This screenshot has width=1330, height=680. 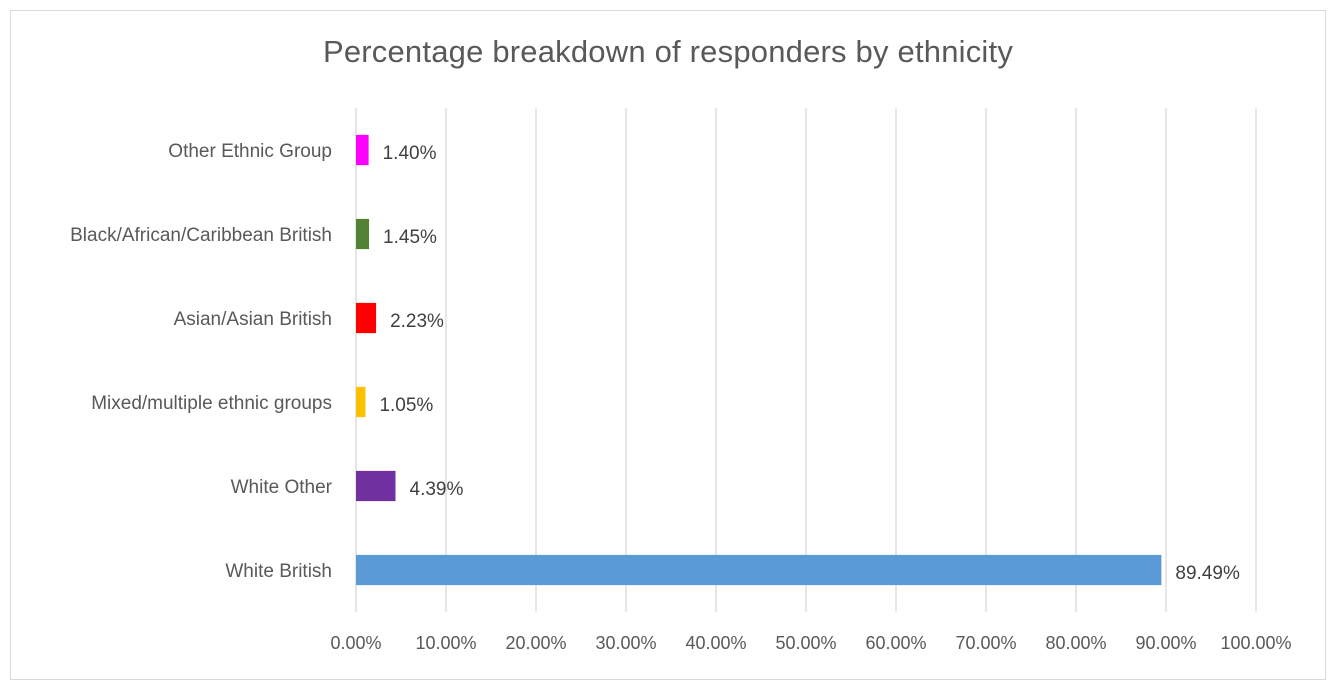 What do you see at coordinates (1255, 643) in the screenshot?
I see `x-tick-label: 100.00%` at bounding box center [1255, 643].